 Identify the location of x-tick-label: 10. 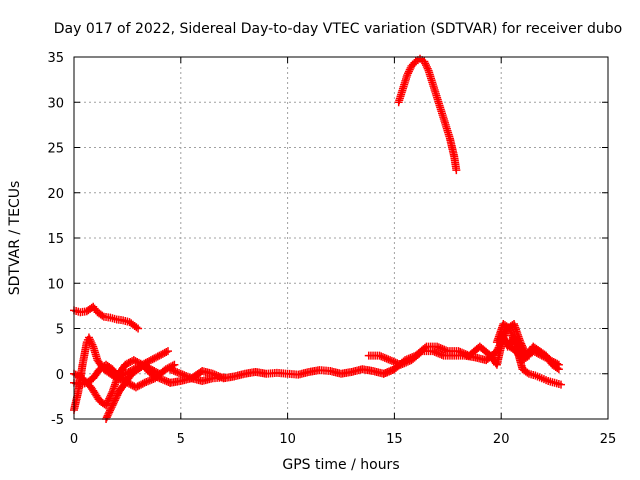
(287, 439).